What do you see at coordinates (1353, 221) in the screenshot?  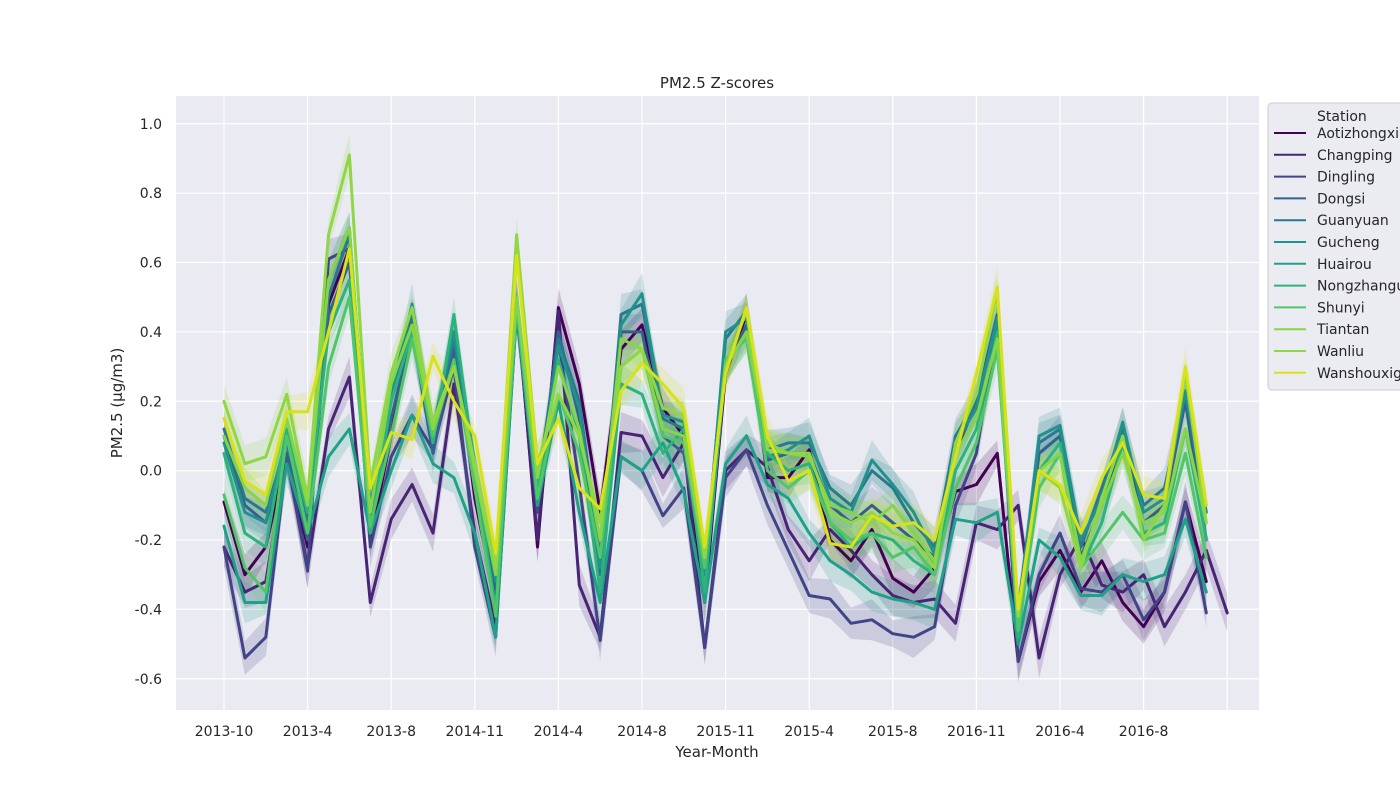 I see `legend-label: Guanyuan` at bounding box center [1353, 221].